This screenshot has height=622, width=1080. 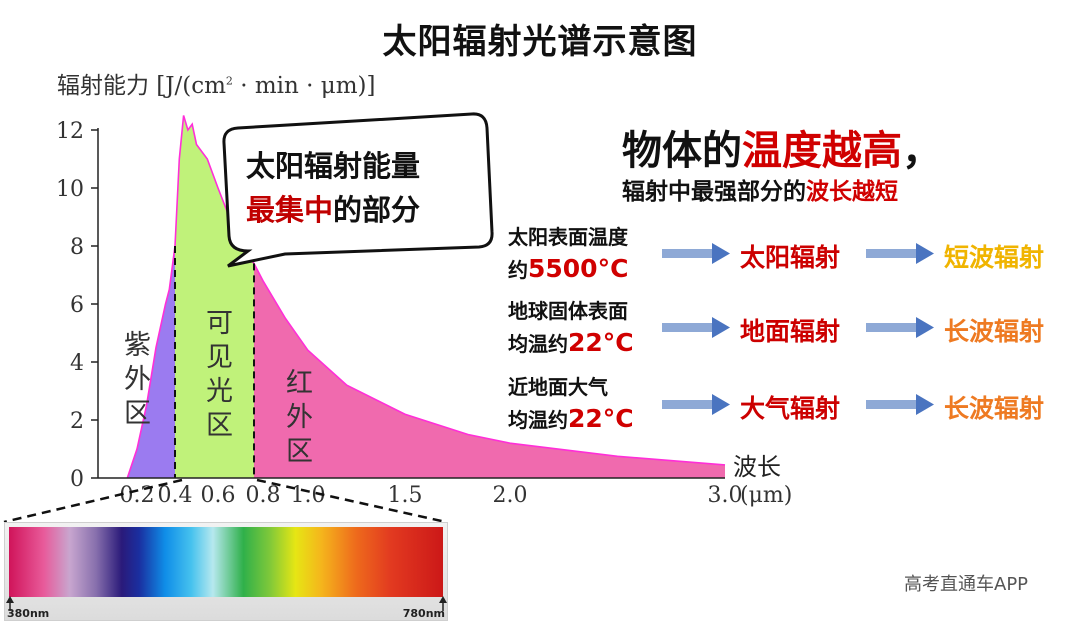 I want to click on callout-bubble, so click(x=358, y=190).